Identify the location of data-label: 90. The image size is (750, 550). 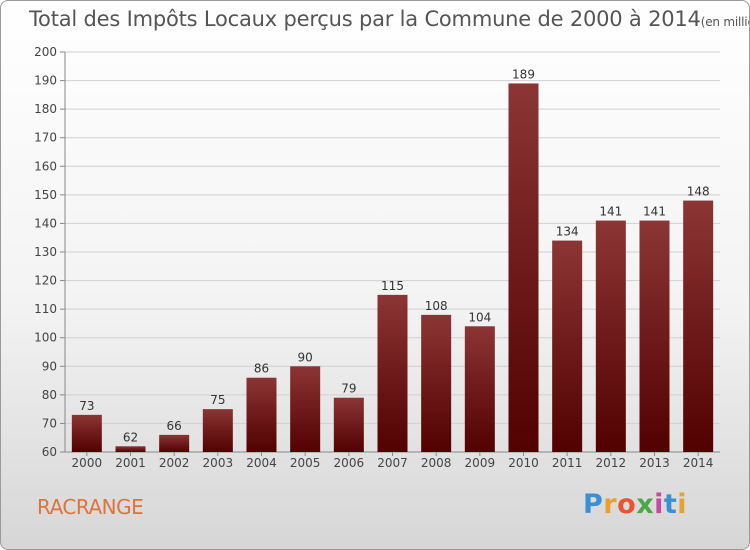
(305, 357).